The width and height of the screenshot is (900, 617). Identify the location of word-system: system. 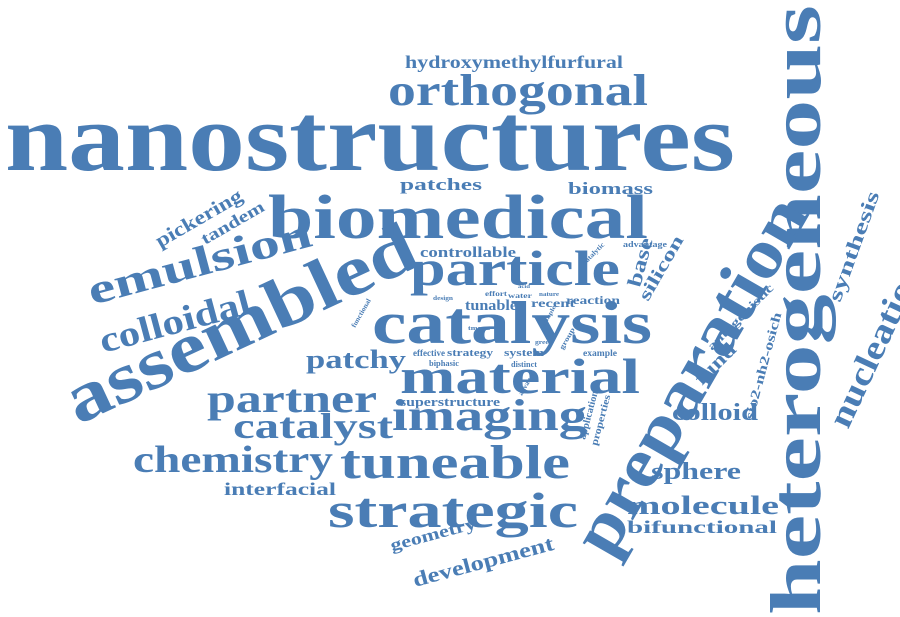
(524, 353).